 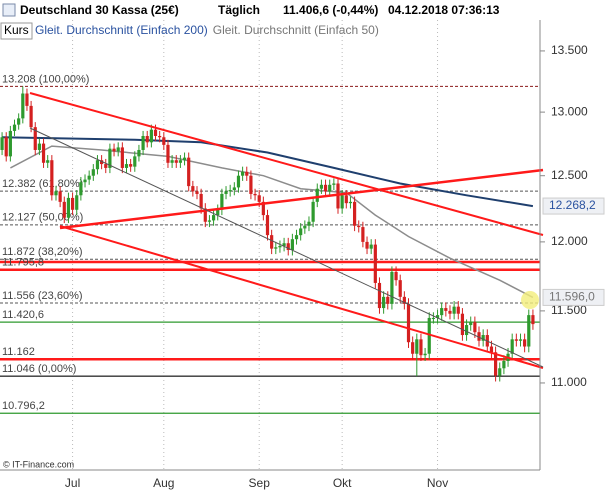 What do you see at coordinates (45, 79) in the screenshot?
I see `level-label: 13.208 (100,00%)` at bounding box center [45, 79].